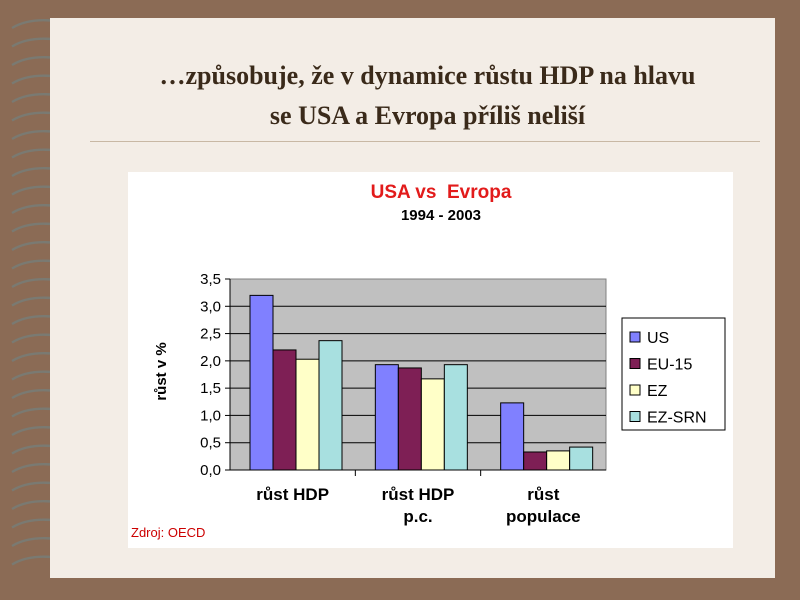 The width and height of the screenshot is (800, 600). I want to click on y-tick-label: 1,0, so click(210, 415).